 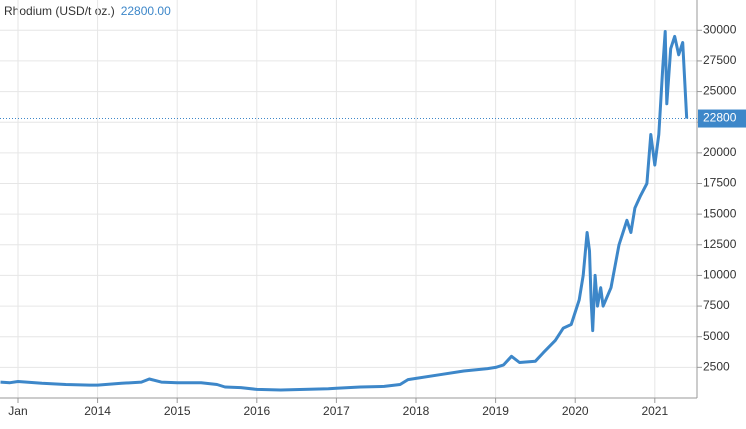 What do you see at coordinates (720, 275) in the screenshot?
I see `y-tick-label: 10000` at bounding box center [720, 275].